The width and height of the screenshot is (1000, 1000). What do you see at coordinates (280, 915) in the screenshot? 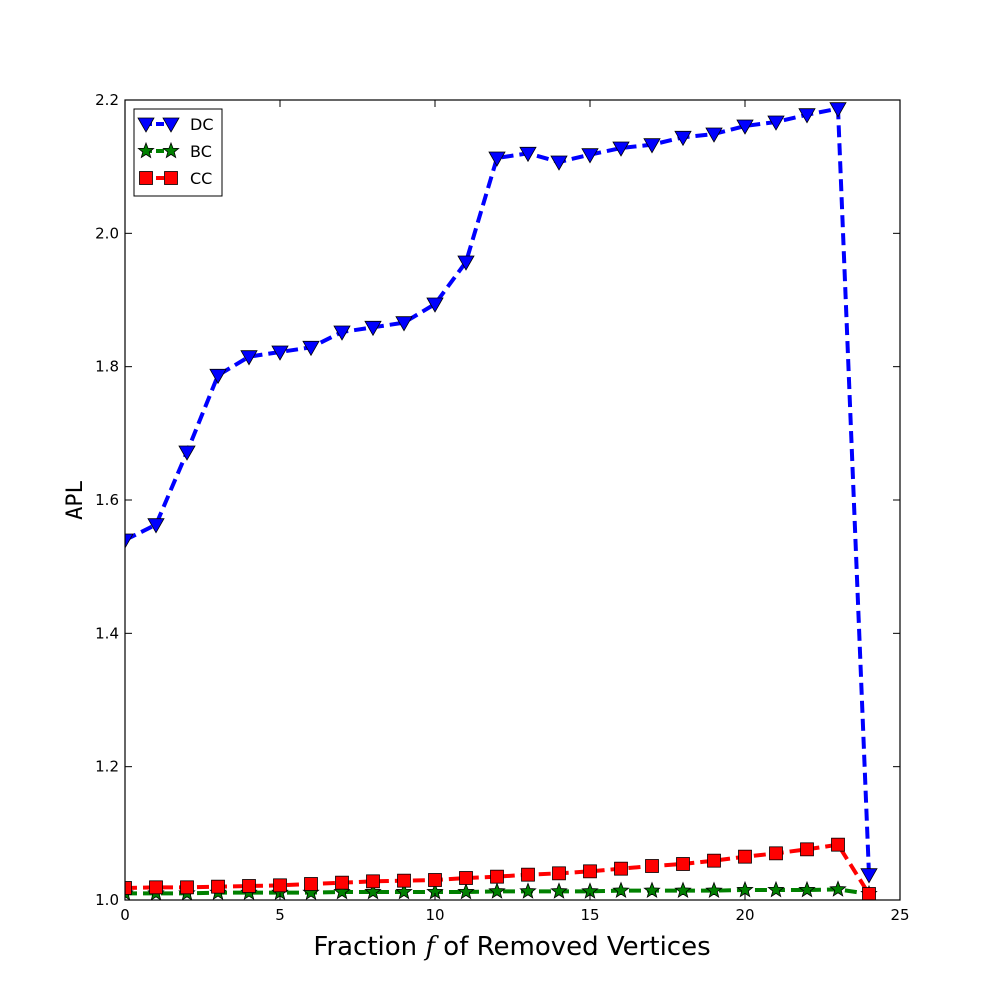
I see `x-tick-label: 5` at bounding box center [280, 915].